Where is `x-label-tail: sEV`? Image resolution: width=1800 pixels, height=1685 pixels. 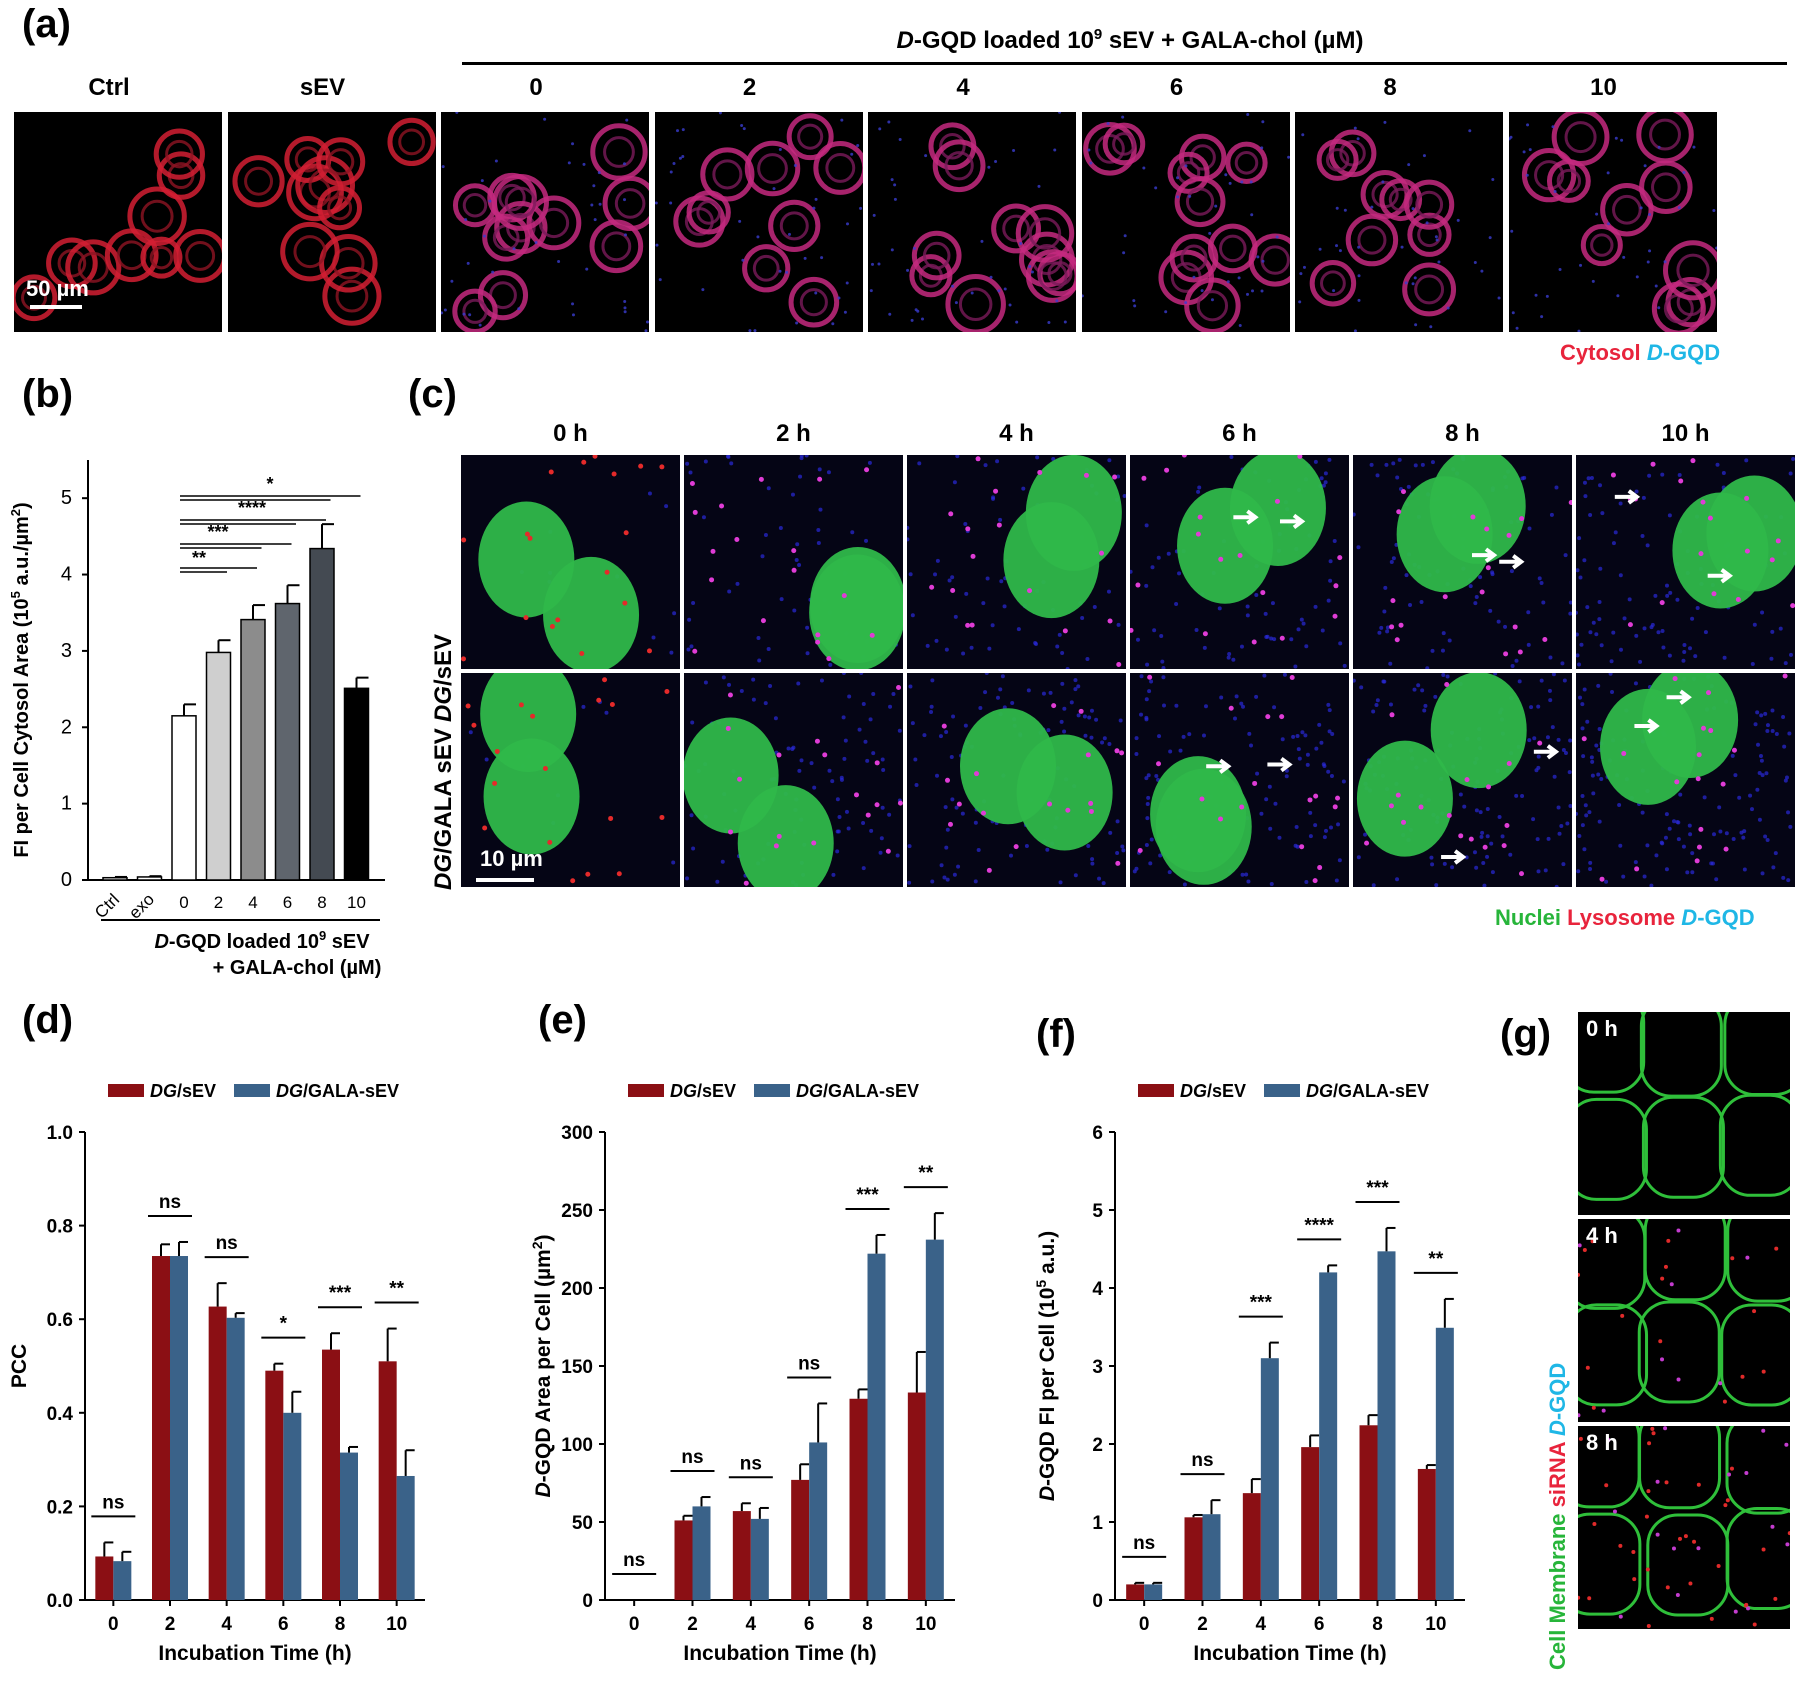
x-label-tail: sEV is located at coordinates (348, 942).